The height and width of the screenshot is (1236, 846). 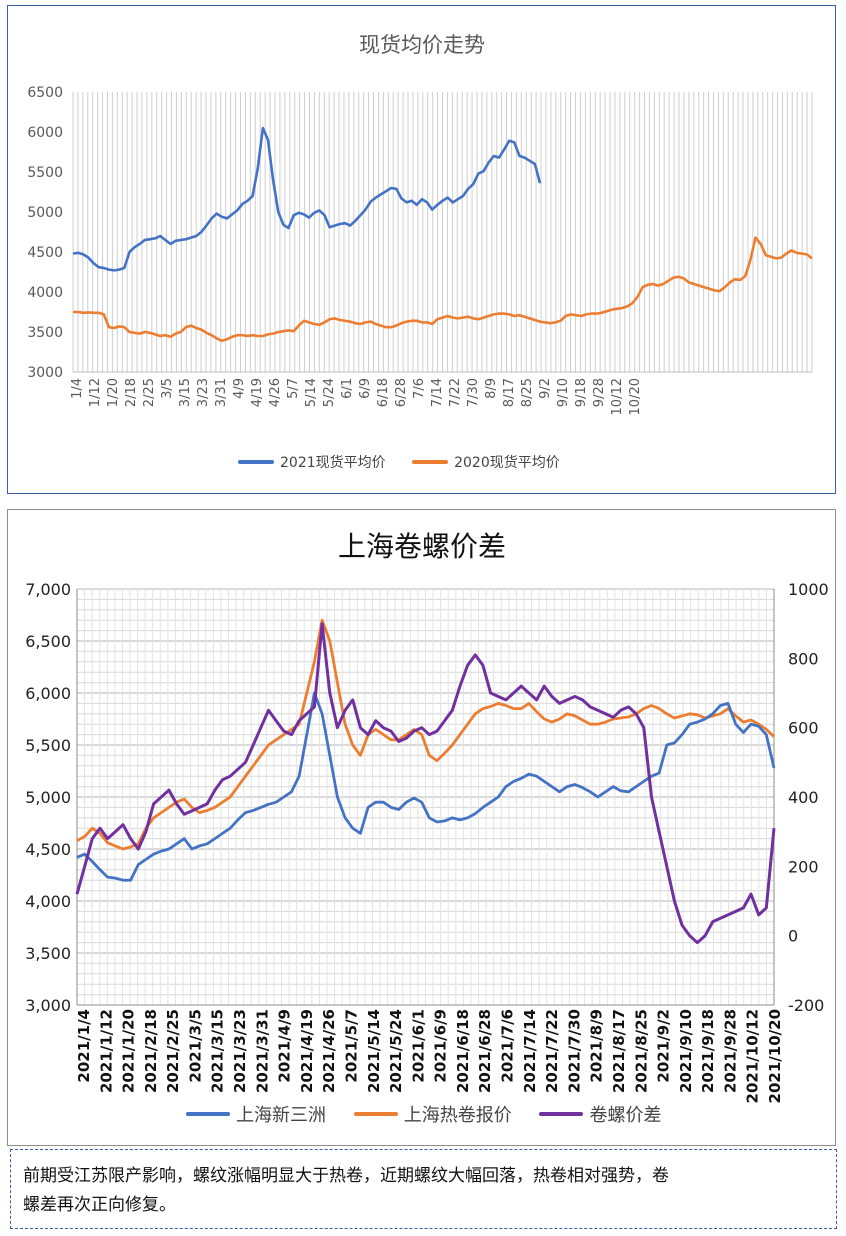 I want to click on chart1-title: 现货均价走势, so click(x=422, y=45).